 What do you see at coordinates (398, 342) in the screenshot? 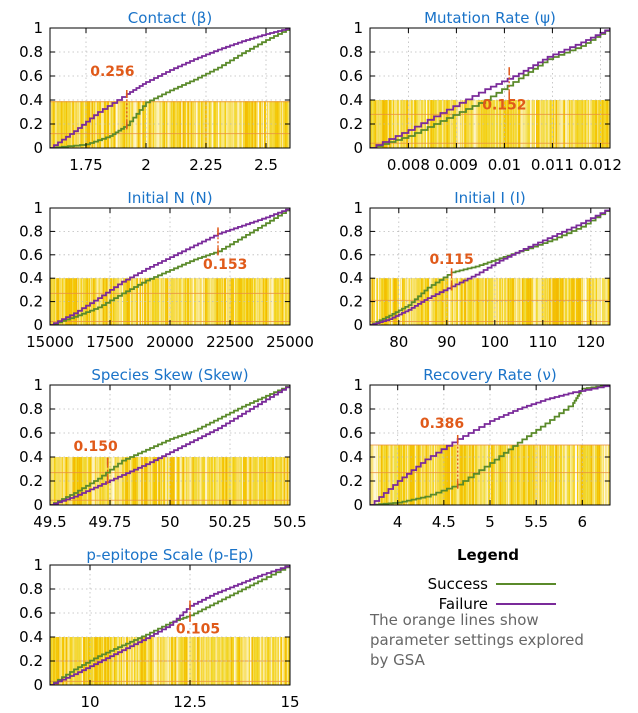
I see `x-tick-label: 80` at bounding box center [398, 342].